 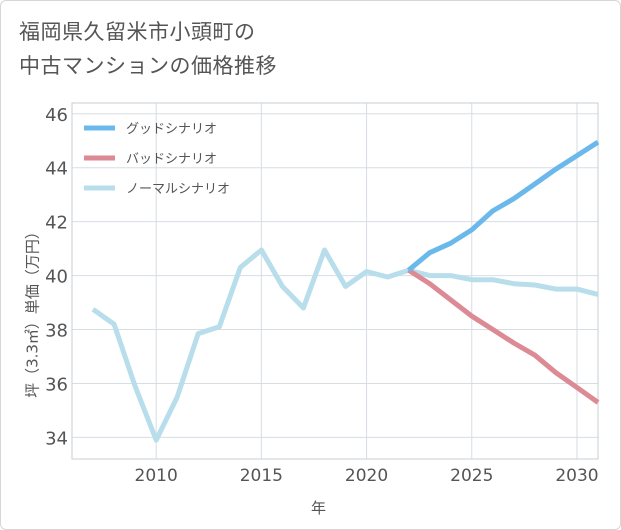 I want to click on y-axis-ticks: 34 36 38 40 42 44 46, so click(x=56, y=277).